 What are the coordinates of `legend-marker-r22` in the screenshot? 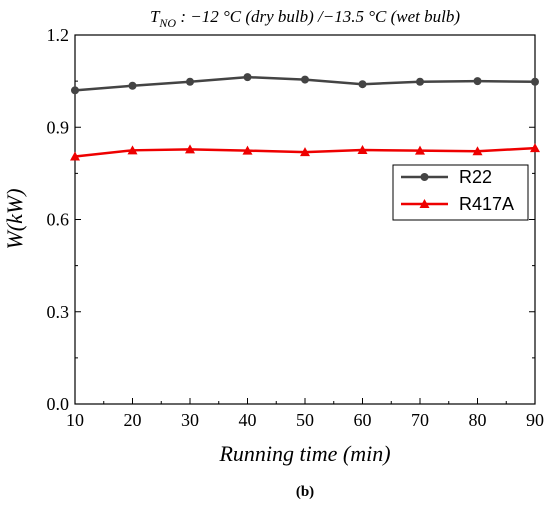 It's located at (424, 177).